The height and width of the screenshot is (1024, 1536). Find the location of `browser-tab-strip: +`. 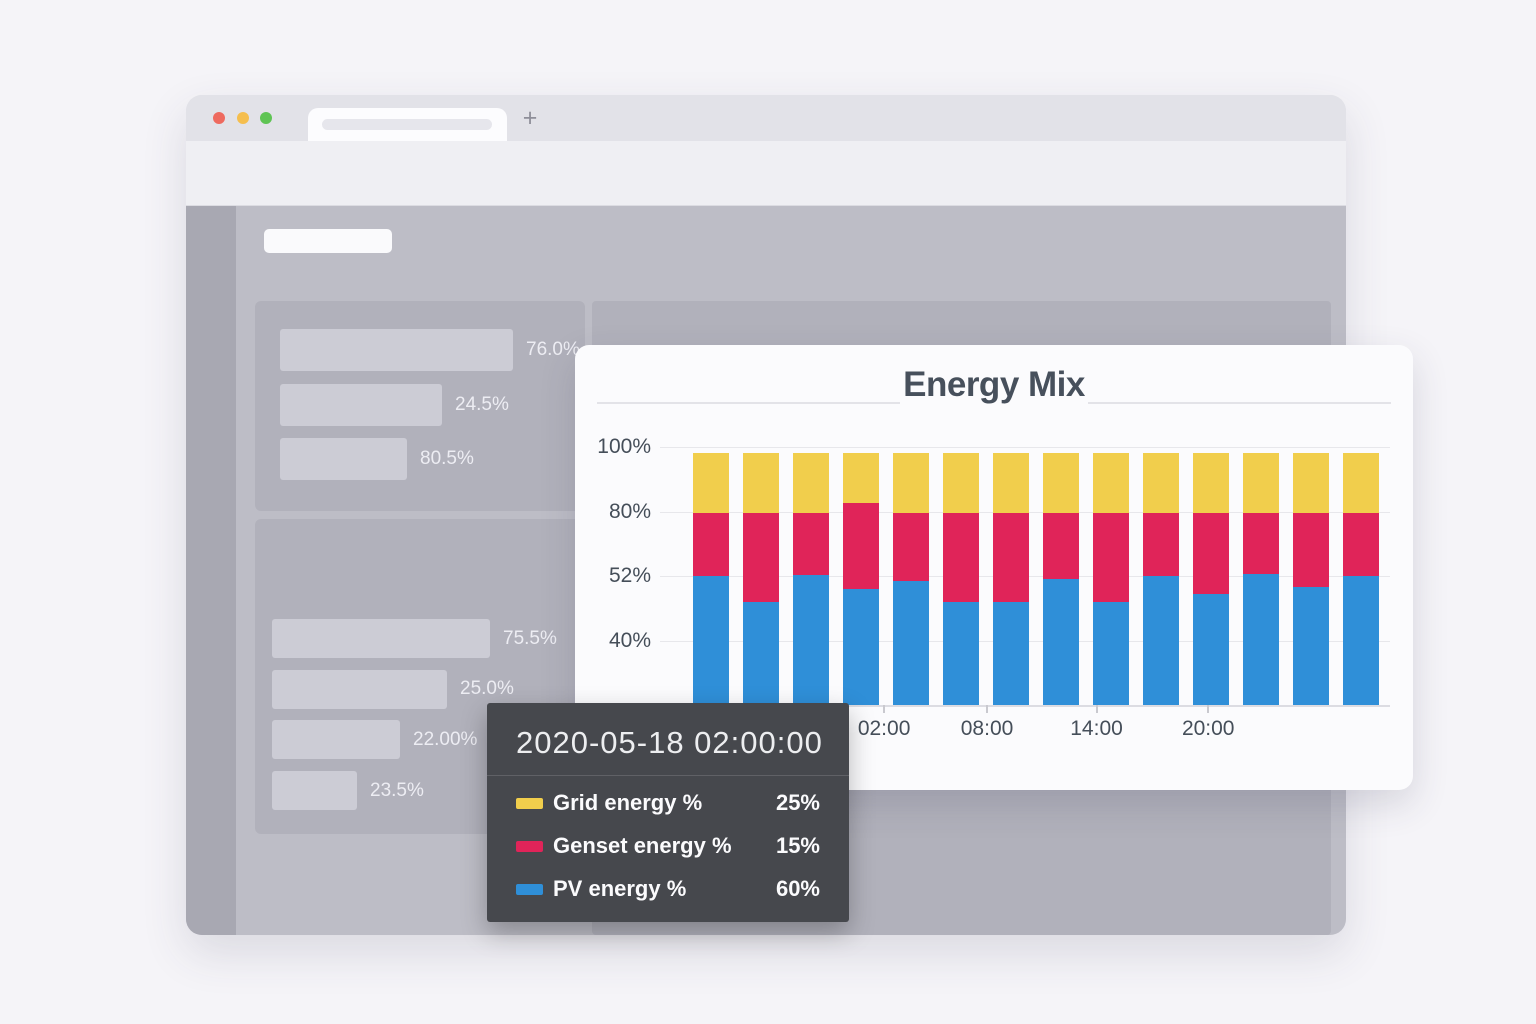

browser-tab-strip: + is located at coordinates (766, 118).